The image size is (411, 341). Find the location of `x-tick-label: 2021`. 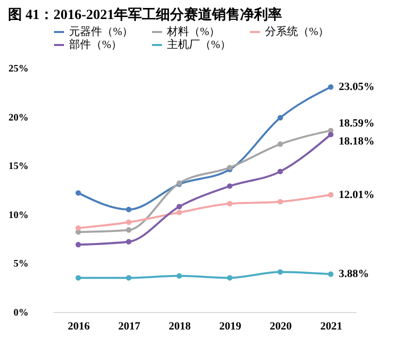

x-tick-label: 2021 is located at coordinates (331, 326).